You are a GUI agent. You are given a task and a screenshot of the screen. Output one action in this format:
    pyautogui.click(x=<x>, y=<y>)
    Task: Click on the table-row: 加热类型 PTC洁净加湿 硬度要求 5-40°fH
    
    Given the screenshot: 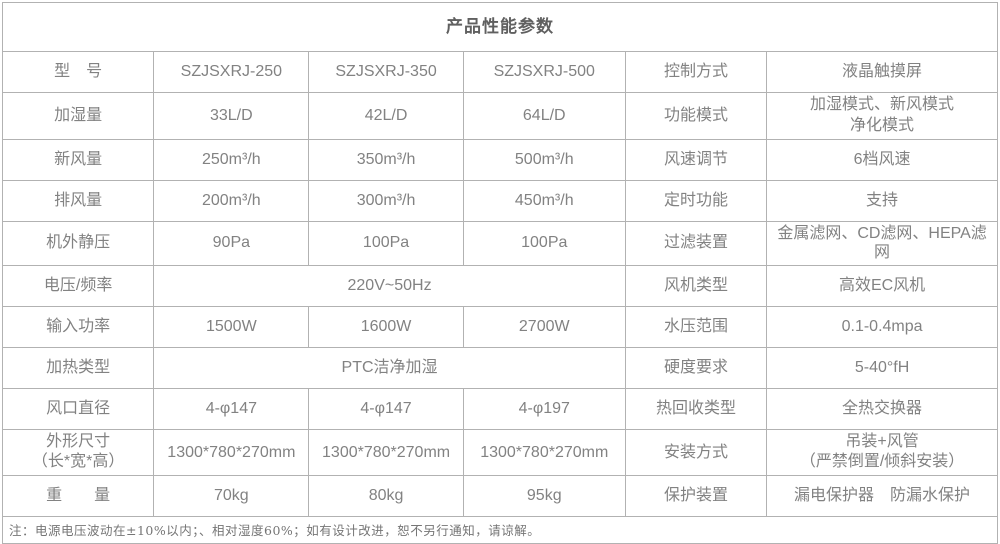 What is the action you would take?
    pyautogui.click(x=499, y=367)
    